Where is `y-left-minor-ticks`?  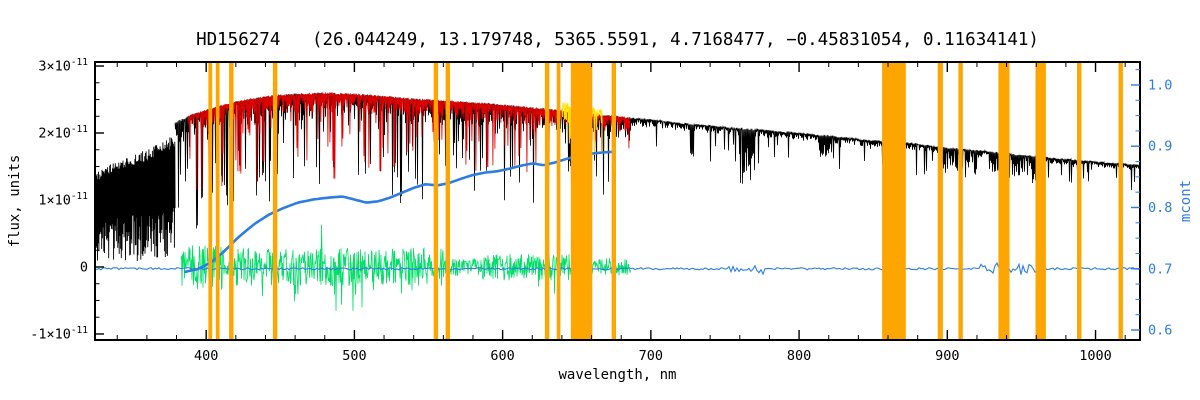 y-left-minor-ticks is located at coordinates (97, 200).